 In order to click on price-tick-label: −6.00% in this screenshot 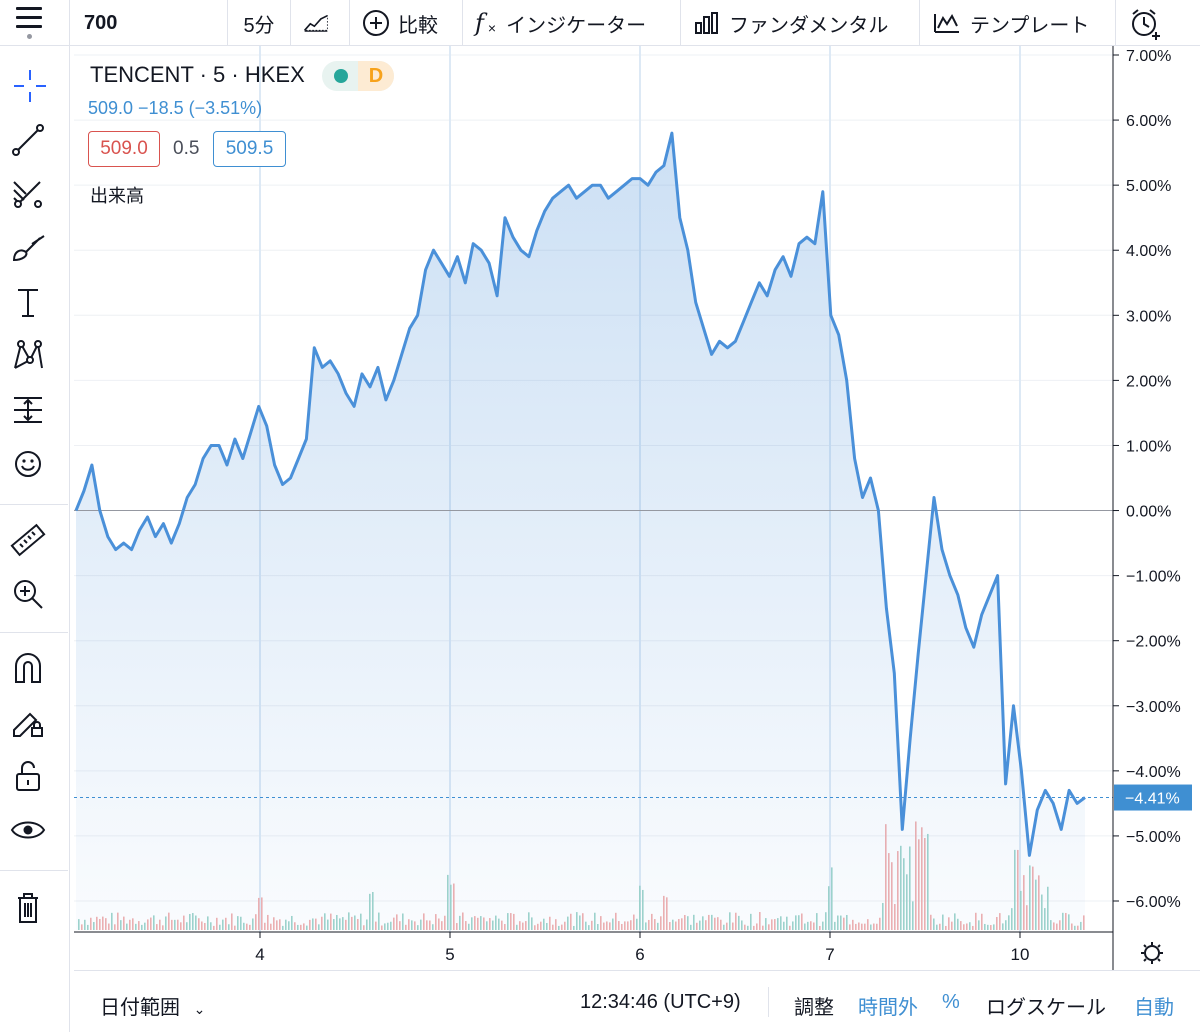, I will do `click(1153, 902)`.